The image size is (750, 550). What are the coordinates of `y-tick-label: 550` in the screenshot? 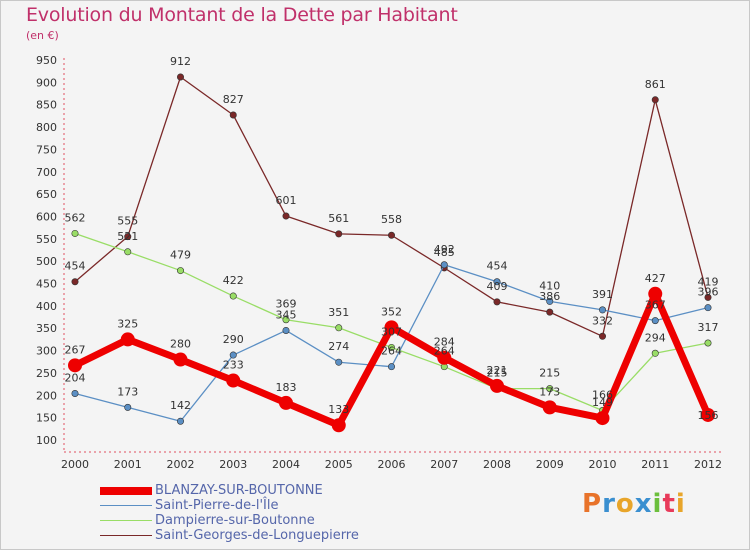 It's located at (46, 239).